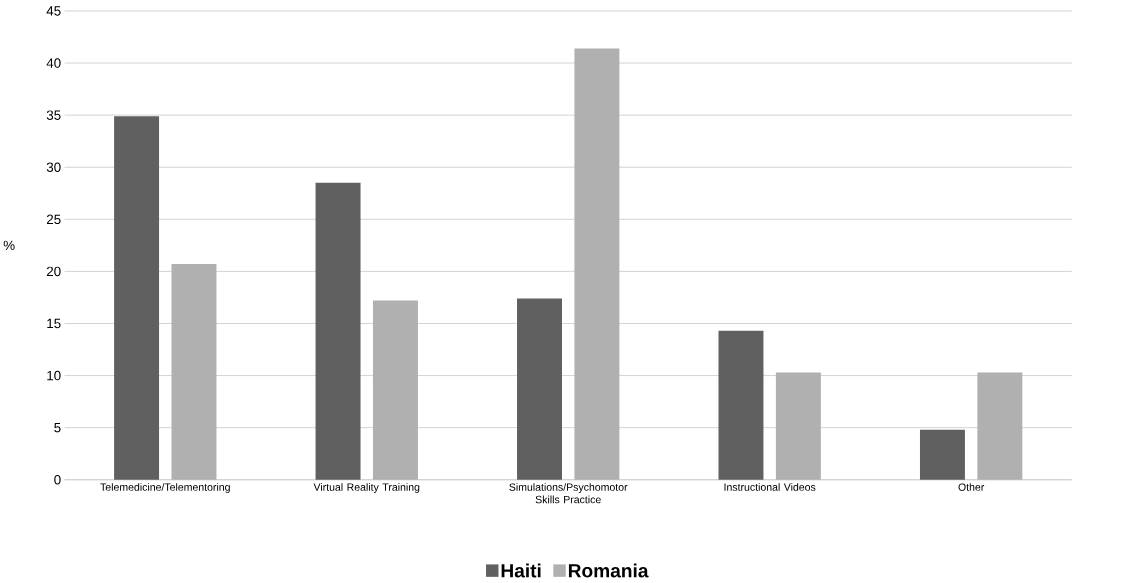  What do you see at coordinates (57, 428) in the screenshot?
I see `y-tick-label: 5` at bounding box center [57, 428].